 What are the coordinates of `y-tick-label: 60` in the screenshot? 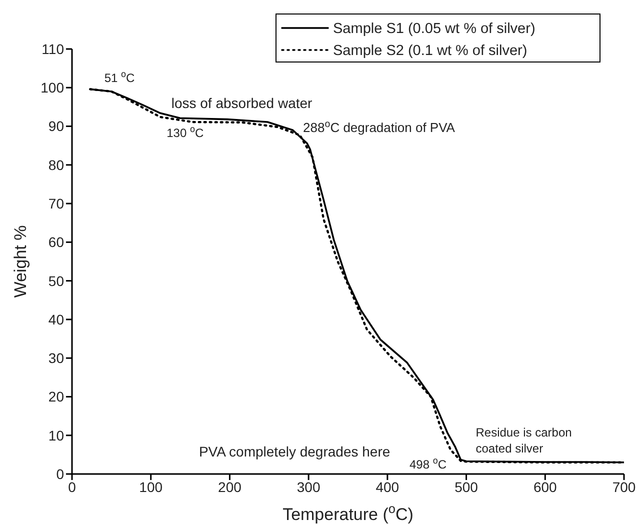 It's located at (56, 242).